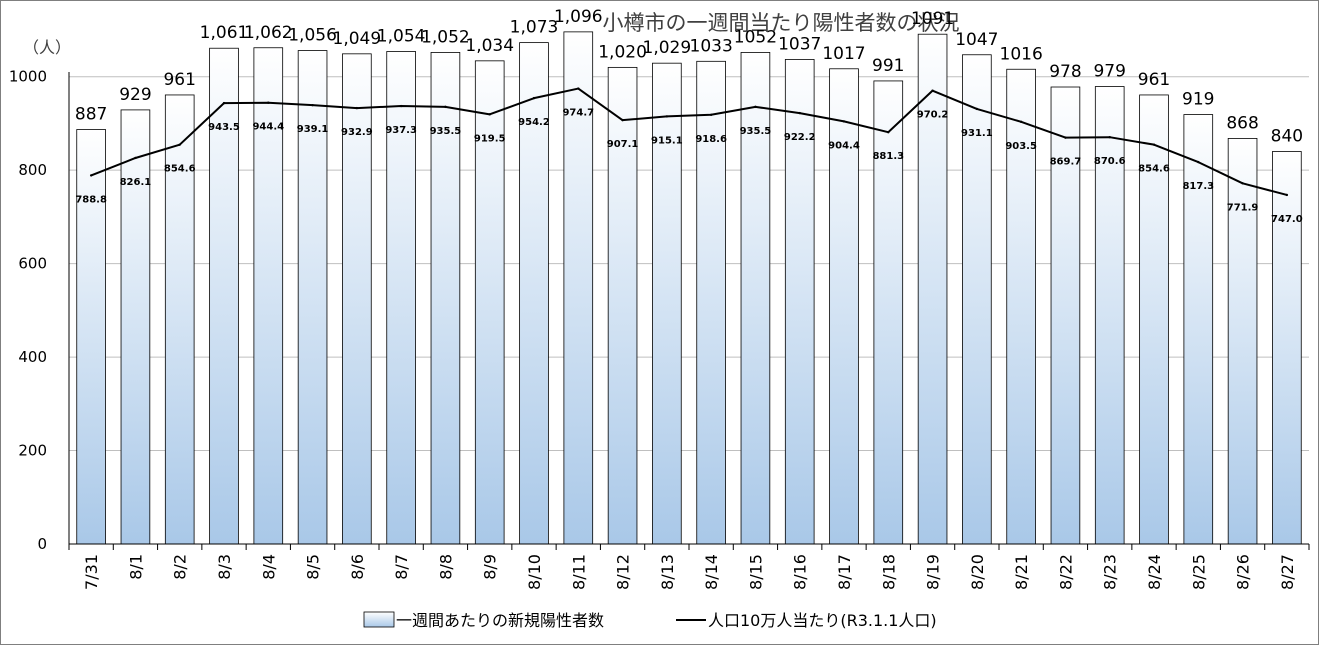 This screenshot has height=645, width=1319. What do you see at coordinates (32, 170) in the screenshot?
I see `y-tick-label: 800` at bounding box center [32, 170].